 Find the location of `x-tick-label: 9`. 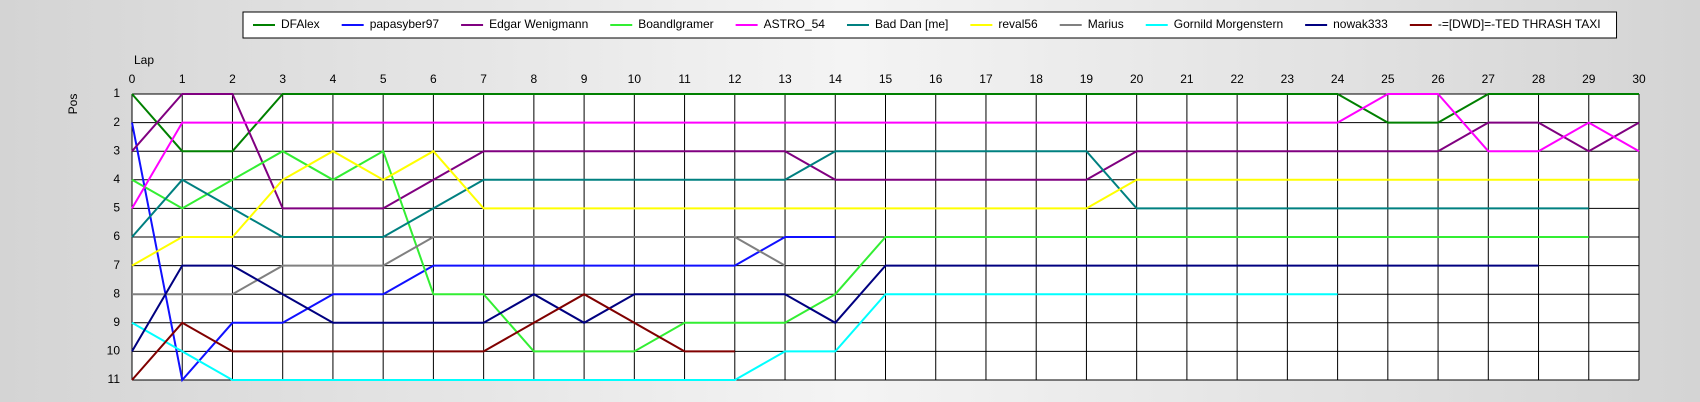

x-tick-label: 9 is located at coordinates (584, 79).